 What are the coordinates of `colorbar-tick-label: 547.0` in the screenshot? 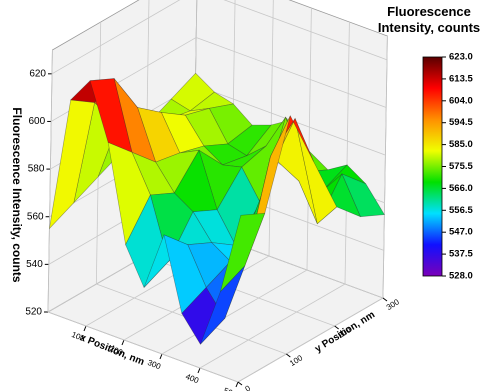 It's located at (461, 232).